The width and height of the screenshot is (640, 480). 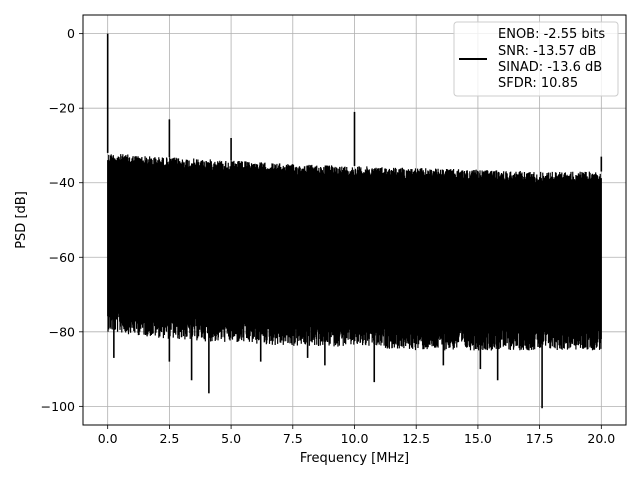 What do you see at coordinates (62, 257) in the screenshot?
I see `y-tick-label: −60` at bounding box center [62, 257].